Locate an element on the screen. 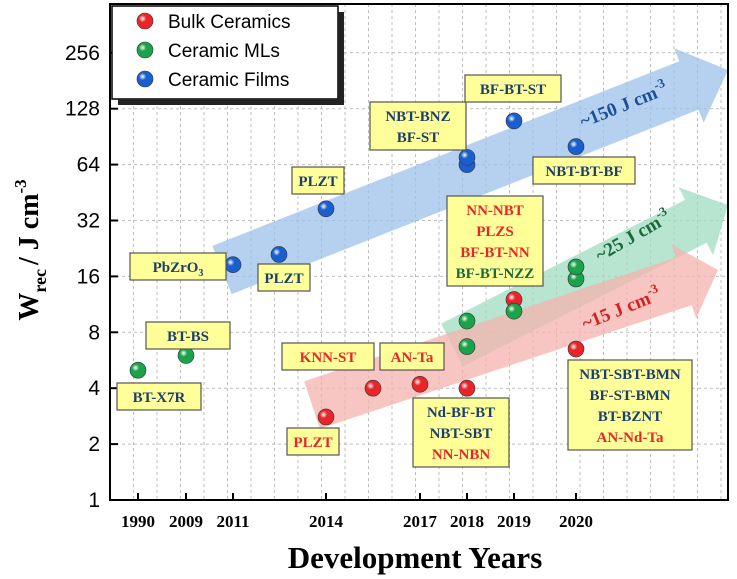  y-axis-label-main: W is located at coordinates (29, 307).